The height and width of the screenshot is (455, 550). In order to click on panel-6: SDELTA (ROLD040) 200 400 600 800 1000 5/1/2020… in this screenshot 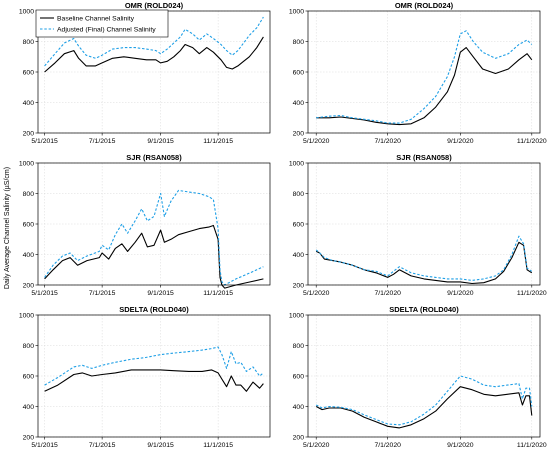, I will do `click(418, 377)`.